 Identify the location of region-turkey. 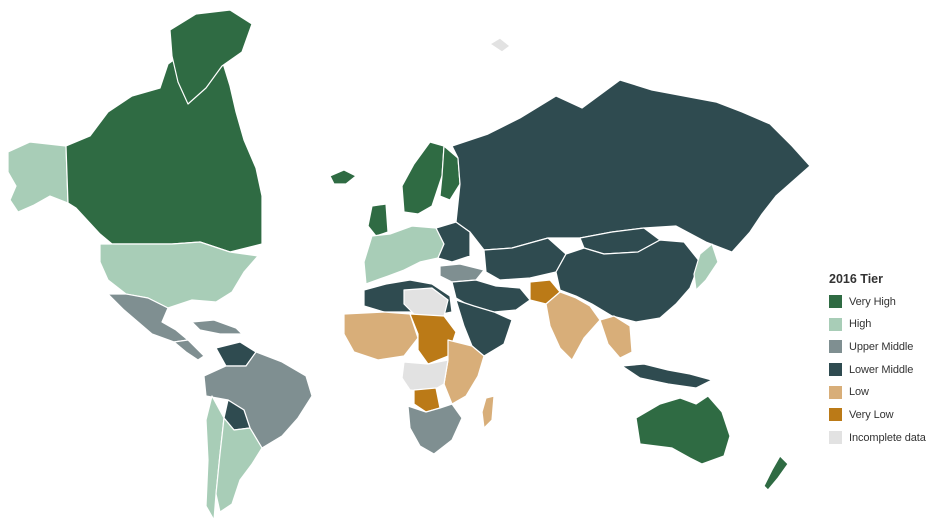
(462, 273).